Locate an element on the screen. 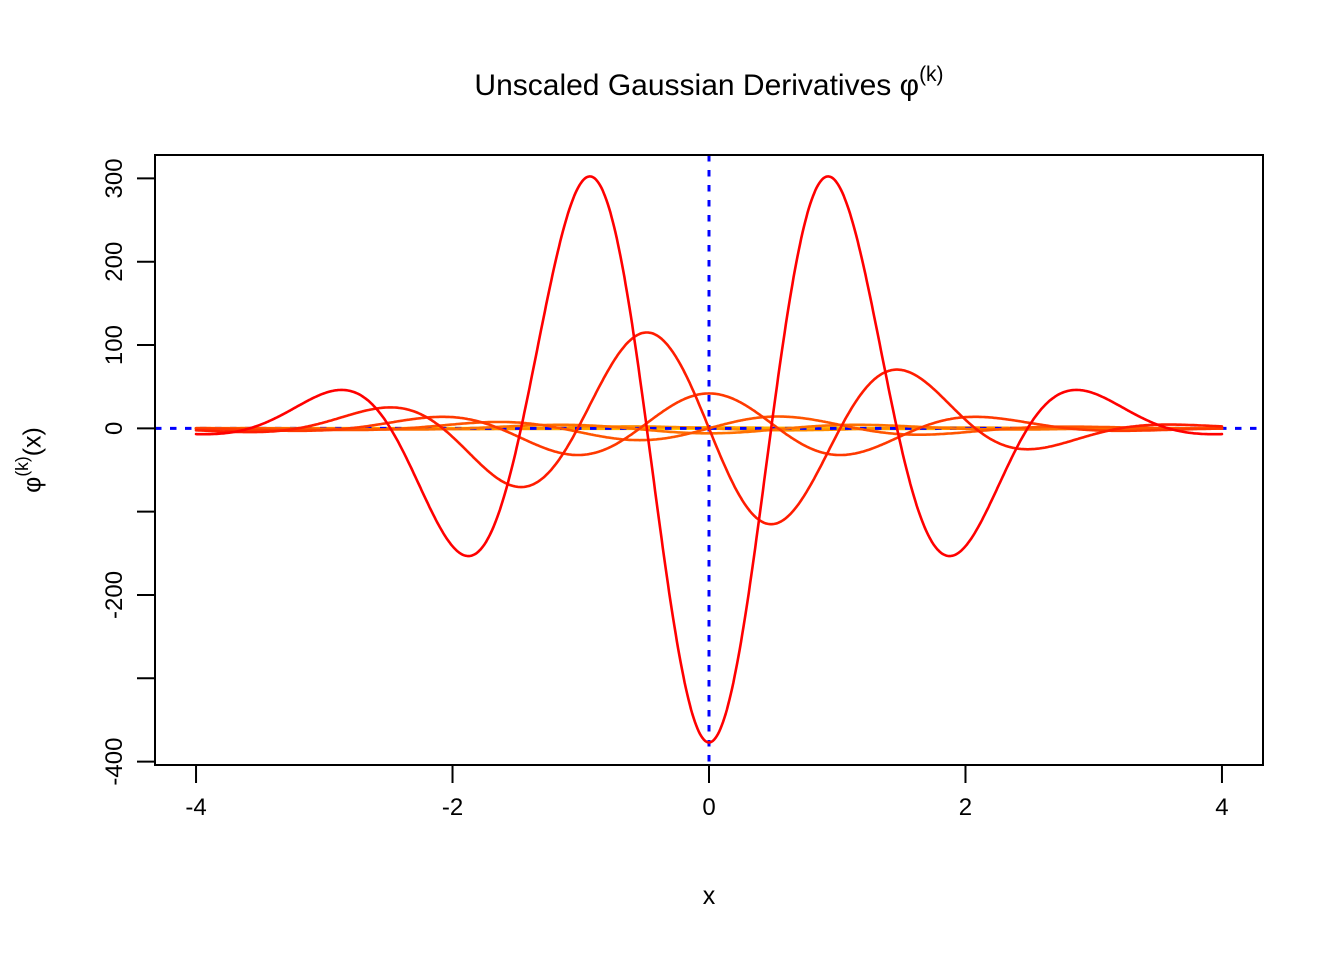 The height and width of the screenshot is (960, 1344). y-tick-label: 200 is located at coordinates (114, 262).